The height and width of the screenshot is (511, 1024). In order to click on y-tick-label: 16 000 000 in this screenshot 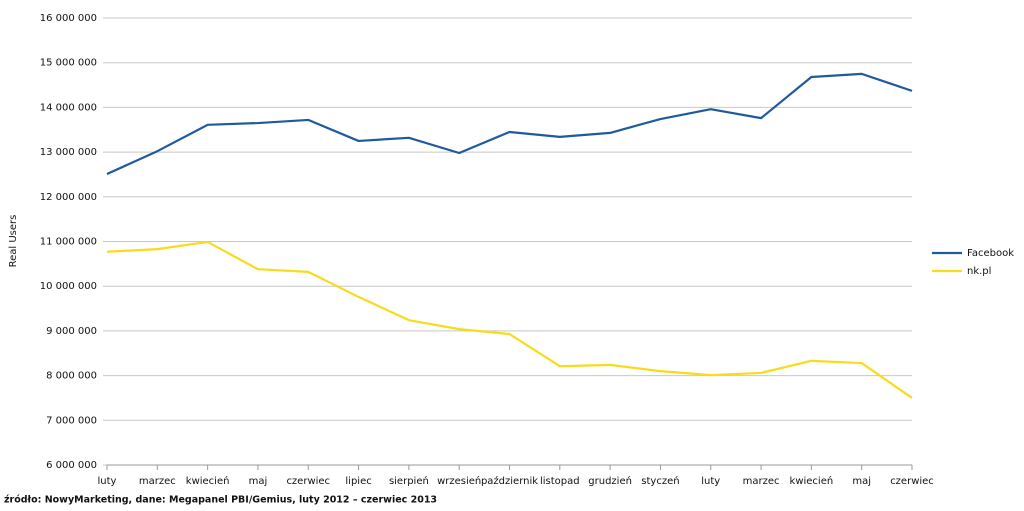, I will do `click(68, 18)`.